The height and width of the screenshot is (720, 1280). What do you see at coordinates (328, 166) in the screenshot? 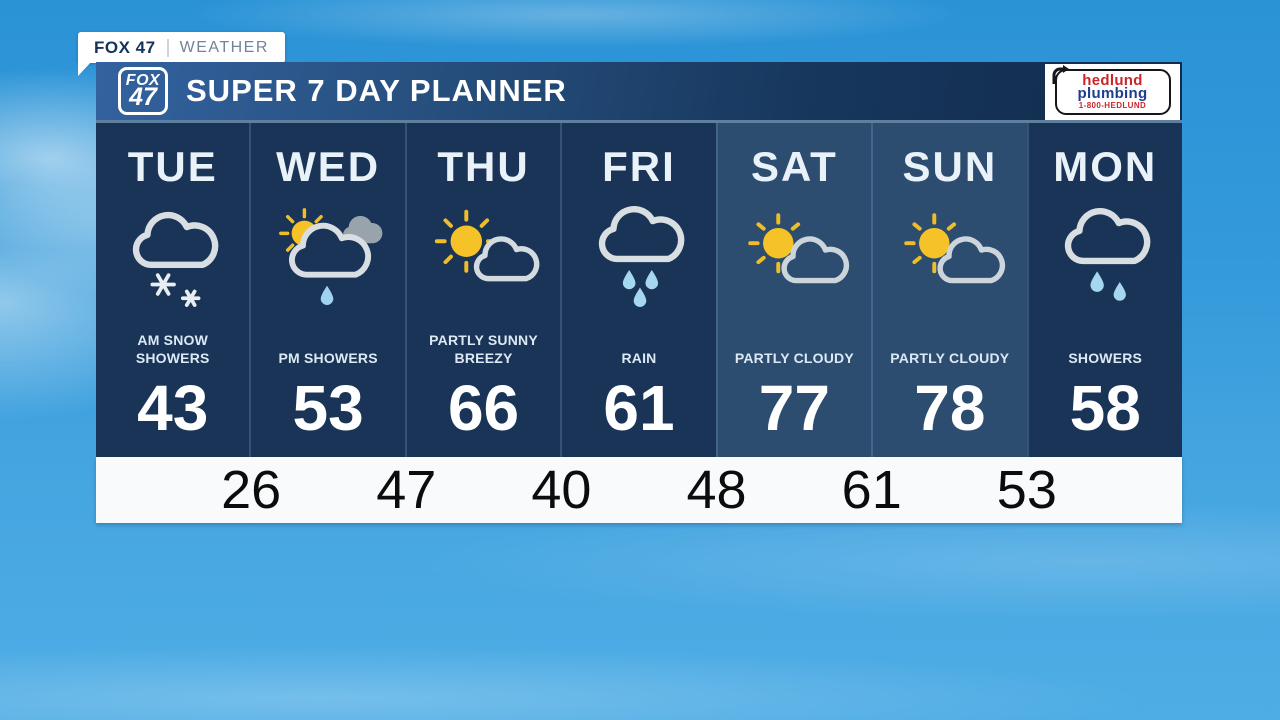
I see `day-label: WED` at bounding box center [328, 166].